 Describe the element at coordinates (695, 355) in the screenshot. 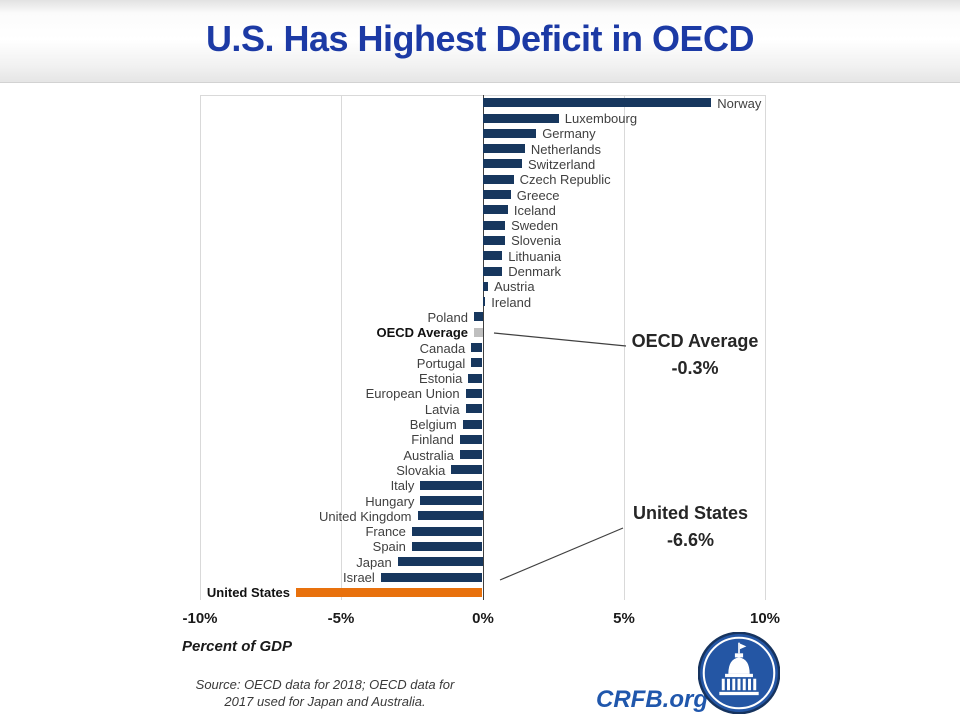

I see `annotation-oecd-average: OECD Average -0.3%` at that location.